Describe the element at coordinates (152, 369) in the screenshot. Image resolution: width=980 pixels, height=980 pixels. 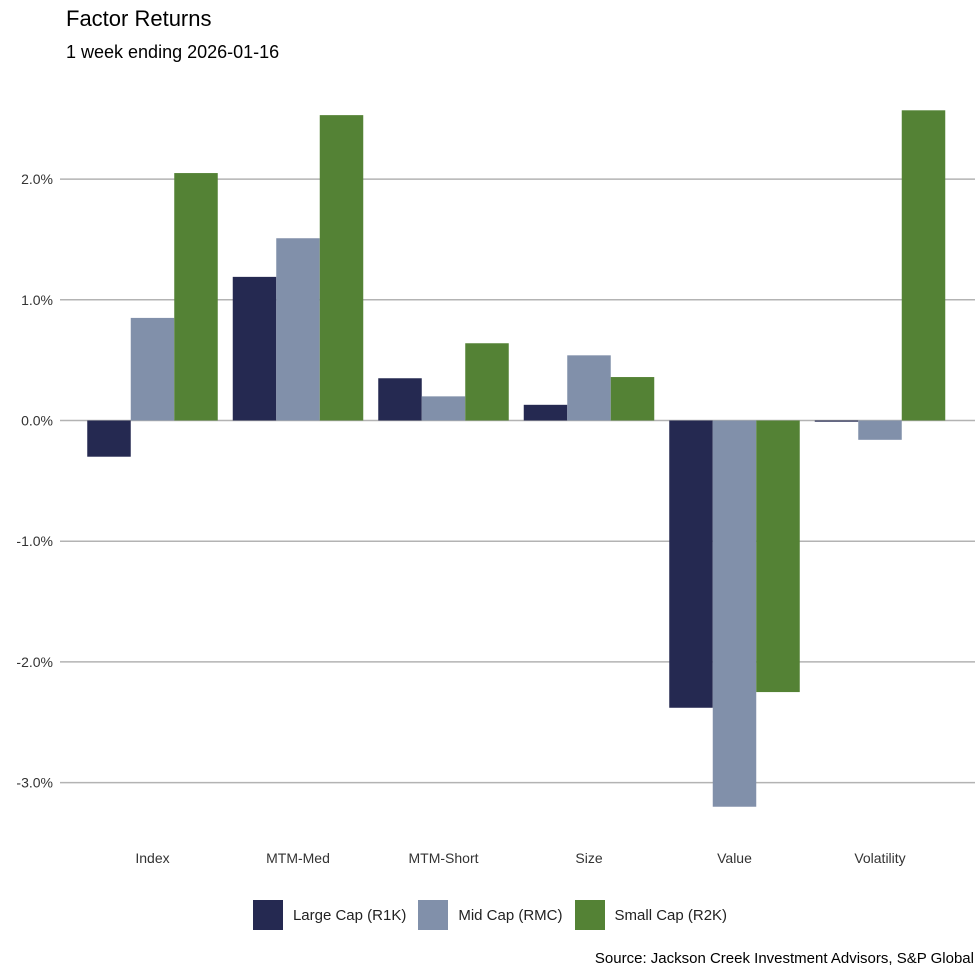
I see `bar-index-mid-cap` at that location.